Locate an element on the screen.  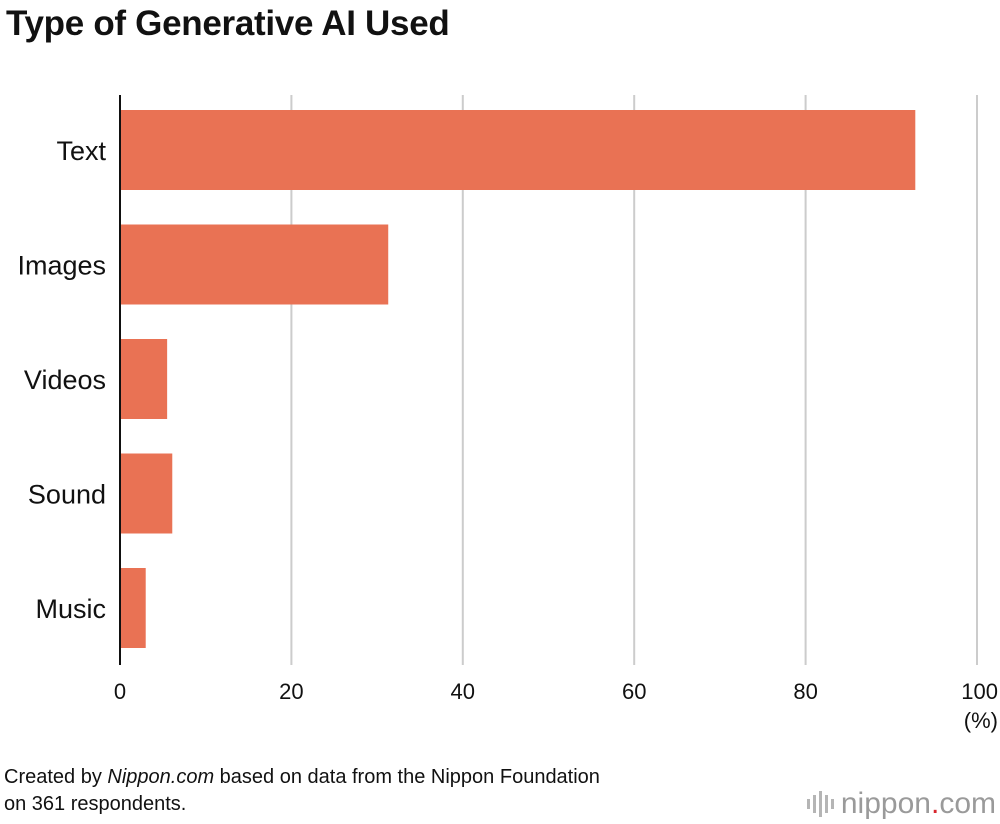
tick-label-0: 0 is located at coordinates (120, 691).